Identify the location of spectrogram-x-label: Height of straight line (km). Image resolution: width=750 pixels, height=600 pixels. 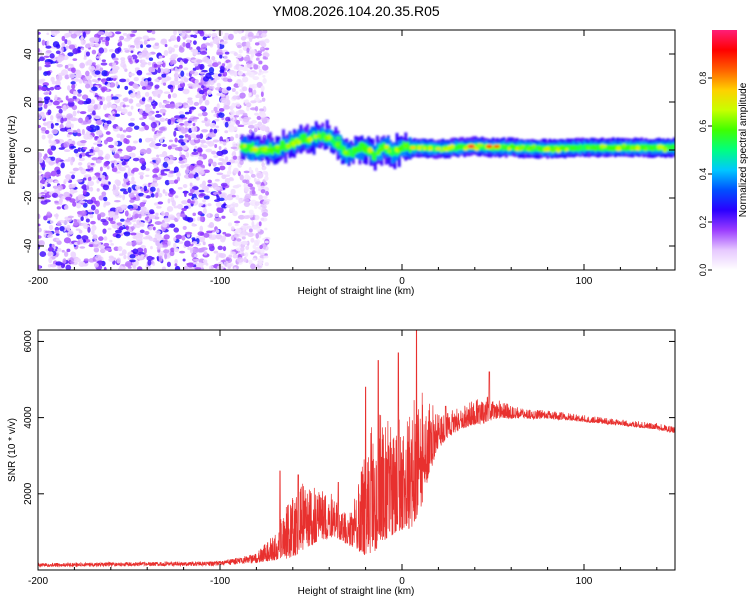
(356, 291).